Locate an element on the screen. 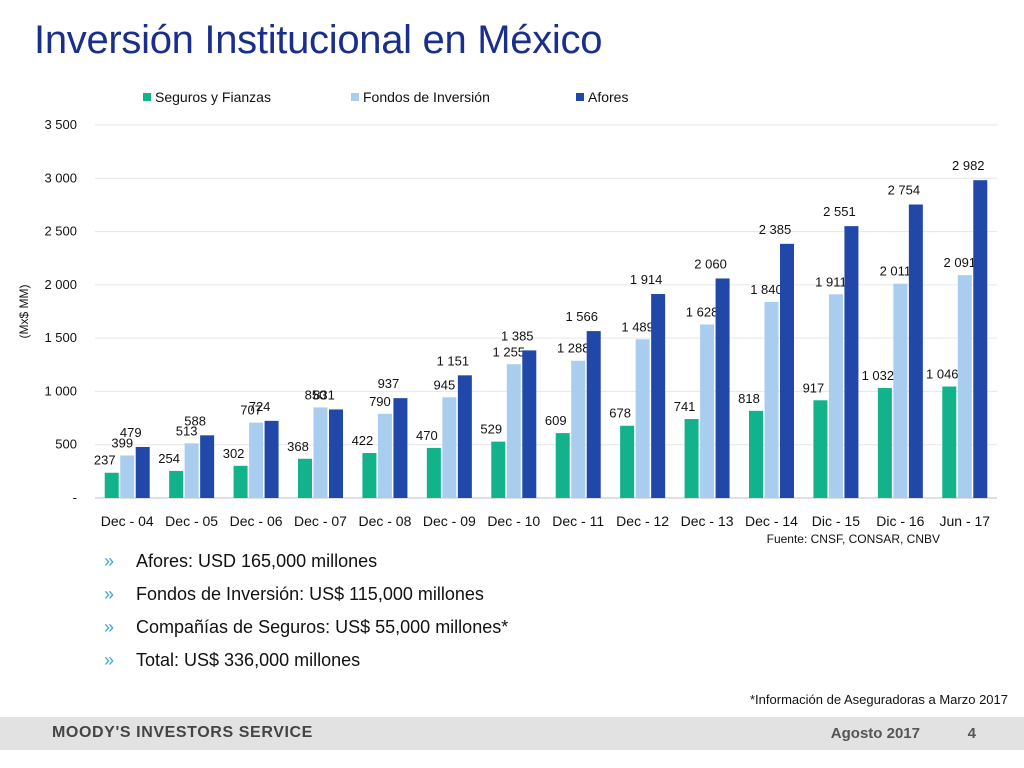  data-label: 2 091 is located at coordinates (960, 262).